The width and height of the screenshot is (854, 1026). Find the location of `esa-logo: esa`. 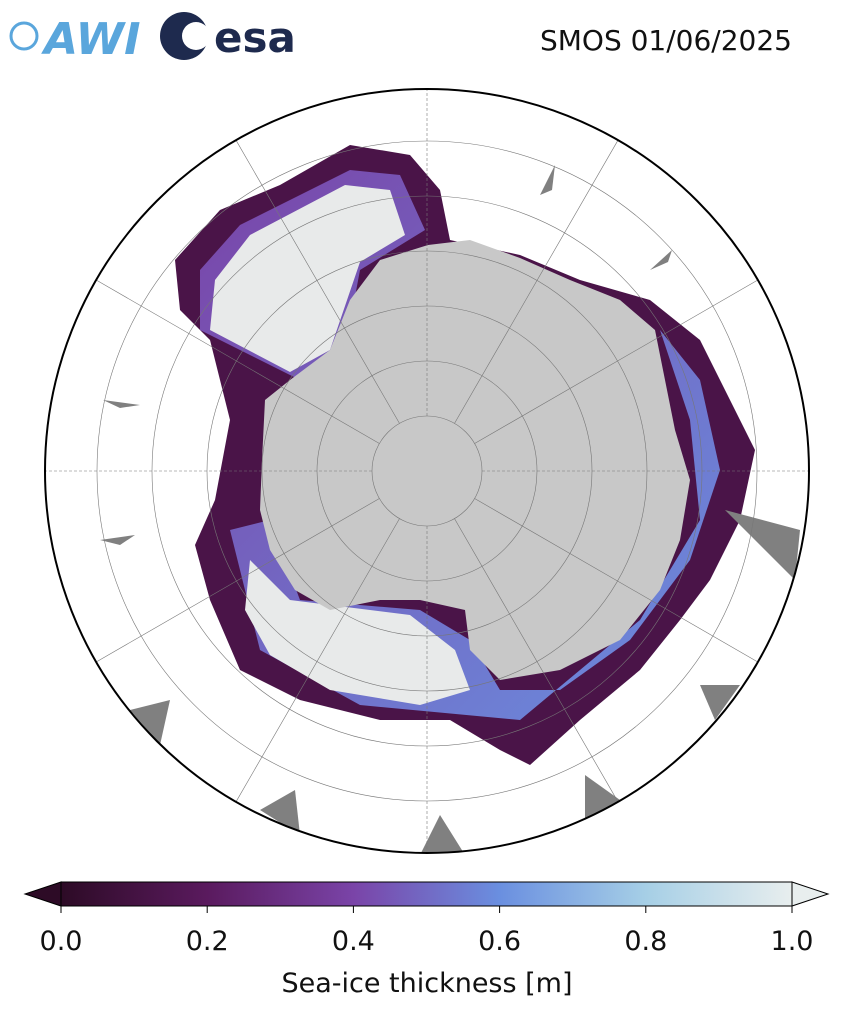

esa-logo: esa is located at coordinates (228, 37).